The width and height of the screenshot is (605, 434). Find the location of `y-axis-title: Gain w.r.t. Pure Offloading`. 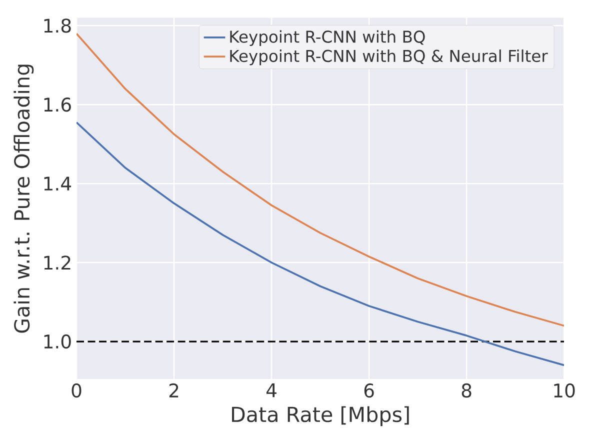

y-axis-title: Gain w.r.t. Pure Offloading is located at coordinates (24, 198).